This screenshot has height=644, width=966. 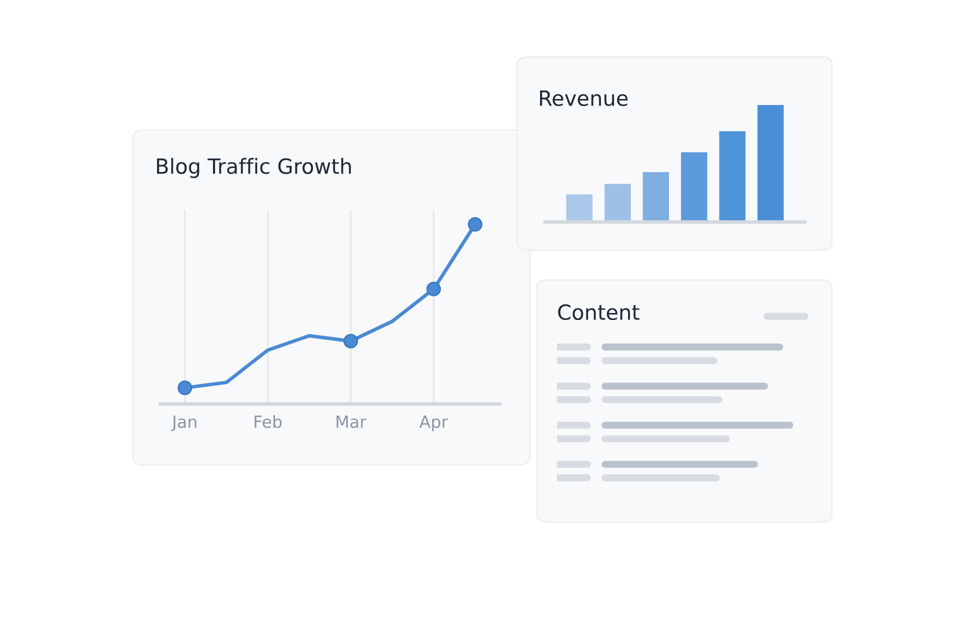 What do you see at coordinates (254, 168) in the screenshot?
I see `chart-title: Blog Traffic Growth` at bounding box center [254, 168].